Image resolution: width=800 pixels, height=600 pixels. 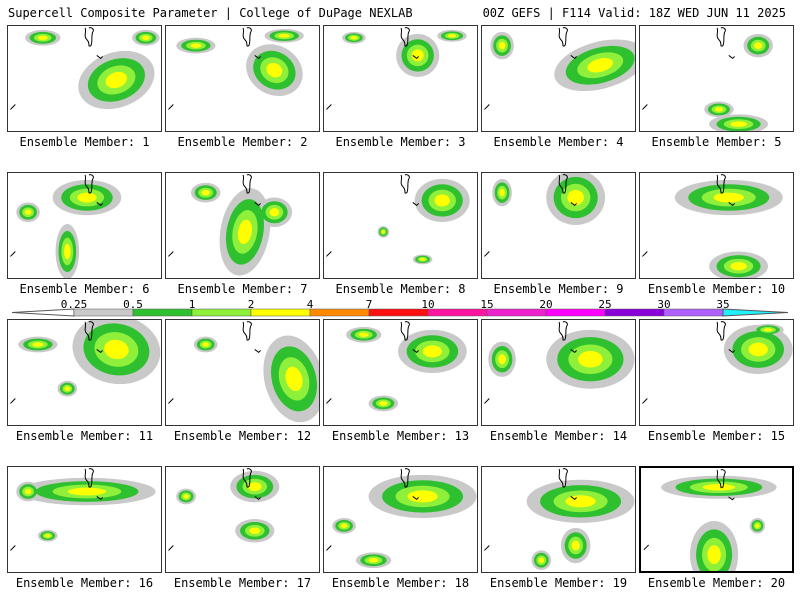 I want to click on colorbar-tick-label: 15, so click(x=487, y=304).